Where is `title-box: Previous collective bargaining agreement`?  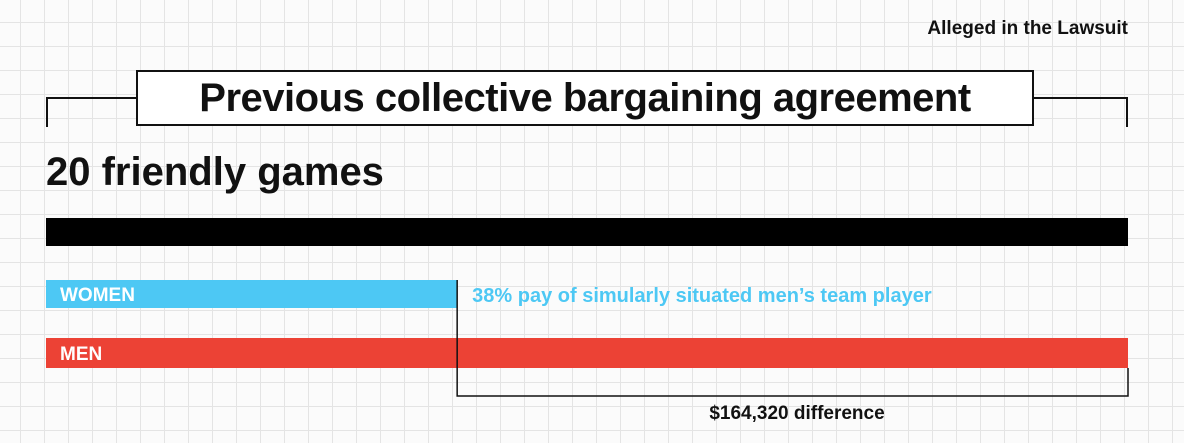 title-box: Previous collective bargaining agreement is located at coordinates (585, 98).